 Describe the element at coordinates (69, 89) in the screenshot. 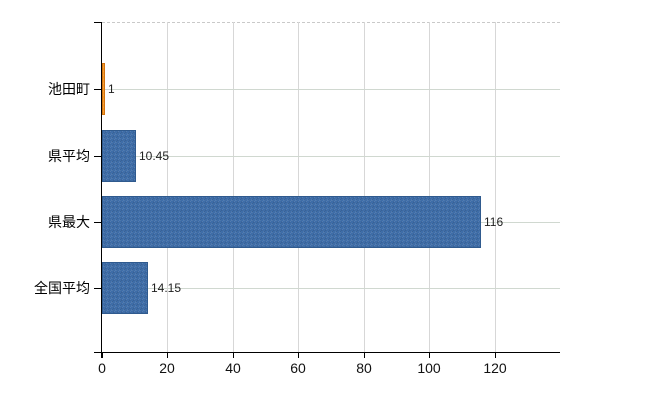

I see `category-label: 池田町` at that location.